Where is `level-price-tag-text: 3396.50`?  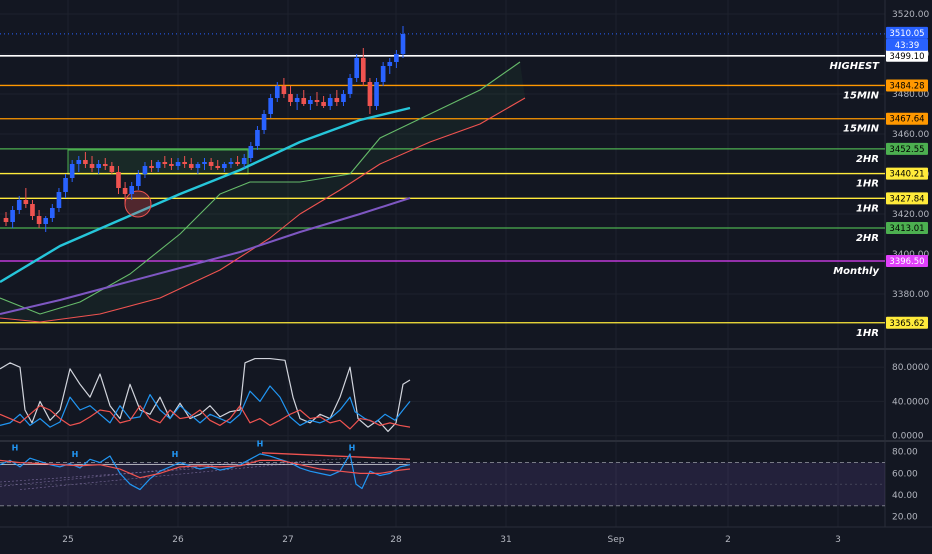 level-price-tag-text: 3396.50 is located at coordinates (906, 262).